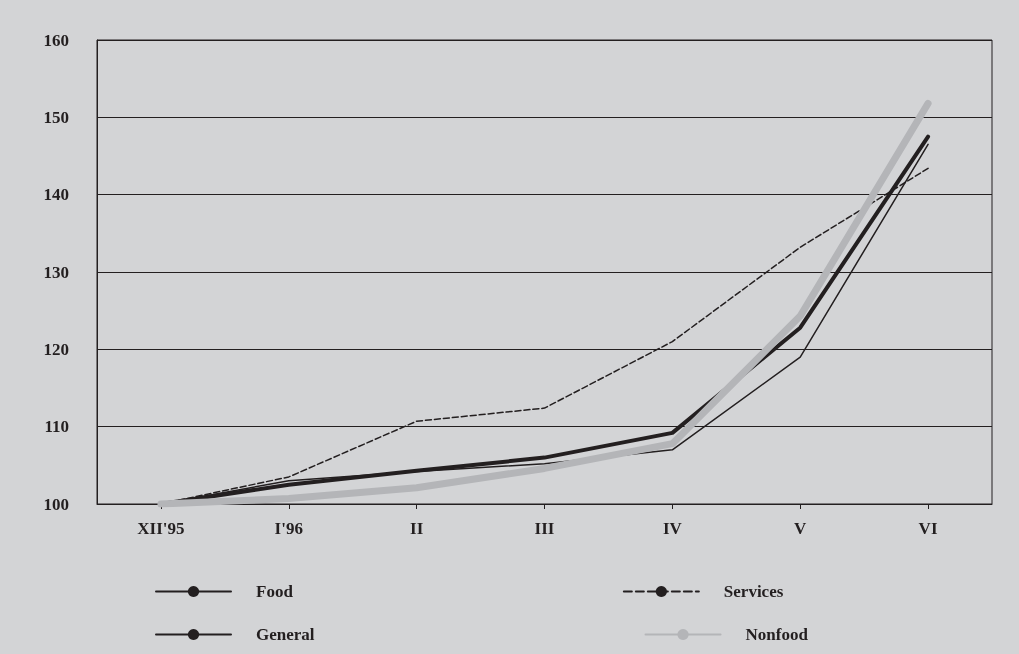 This screenshot has height=654, width=1019. What do you see at coordinates (56, 504) in the screenshot?
I see `y-tick-label: 100` at bounding box center [56, 504].